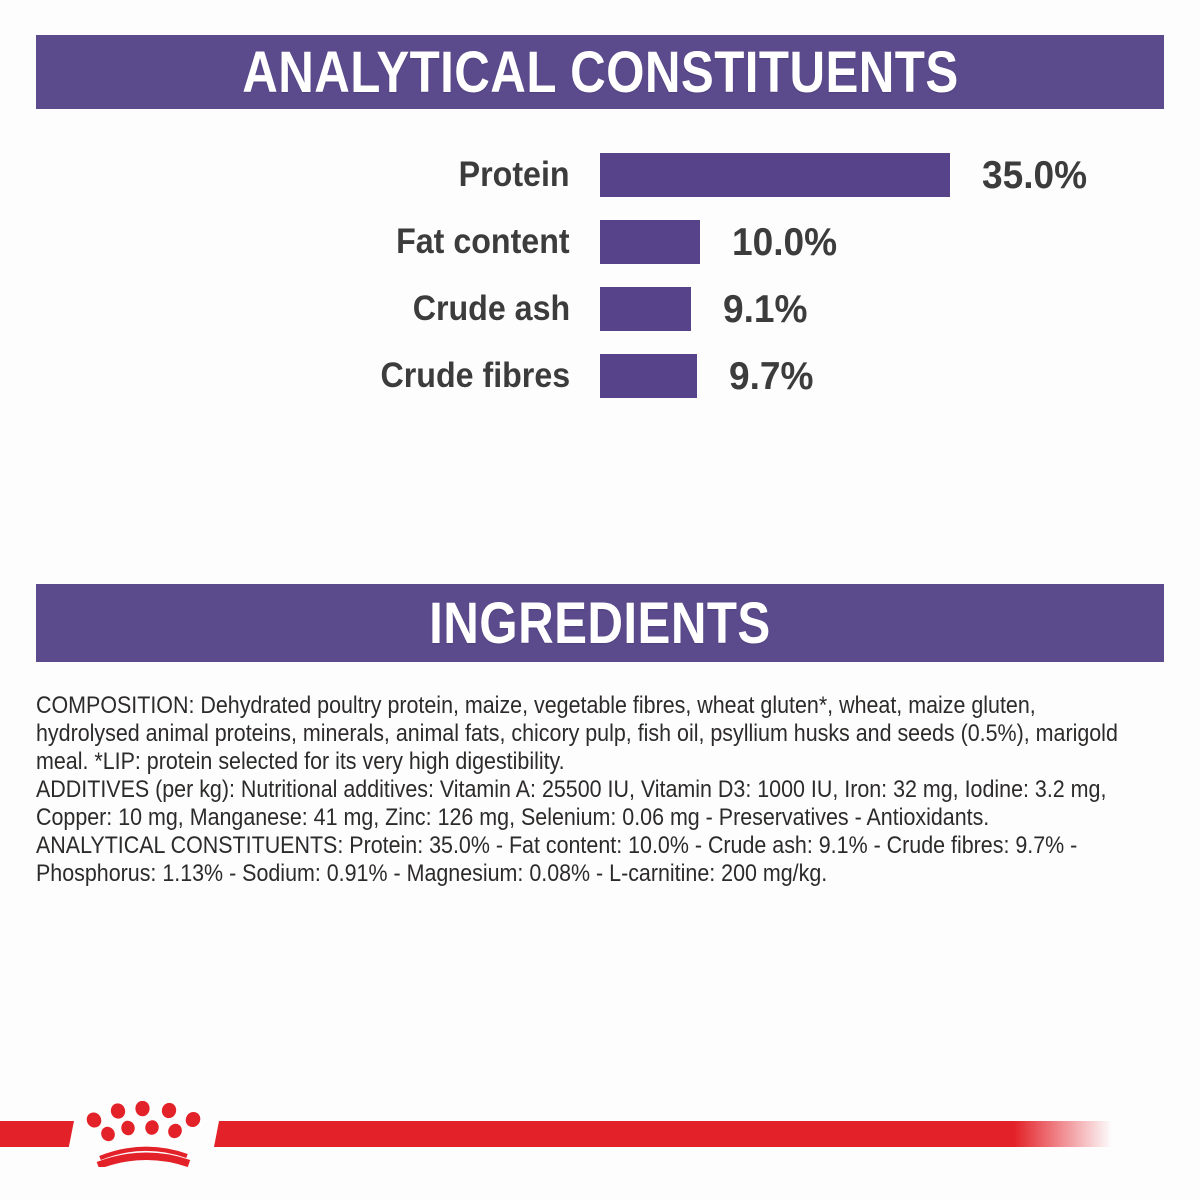  I want to click on chart-row: Crude fibres 9.7%, so click(600, 376).